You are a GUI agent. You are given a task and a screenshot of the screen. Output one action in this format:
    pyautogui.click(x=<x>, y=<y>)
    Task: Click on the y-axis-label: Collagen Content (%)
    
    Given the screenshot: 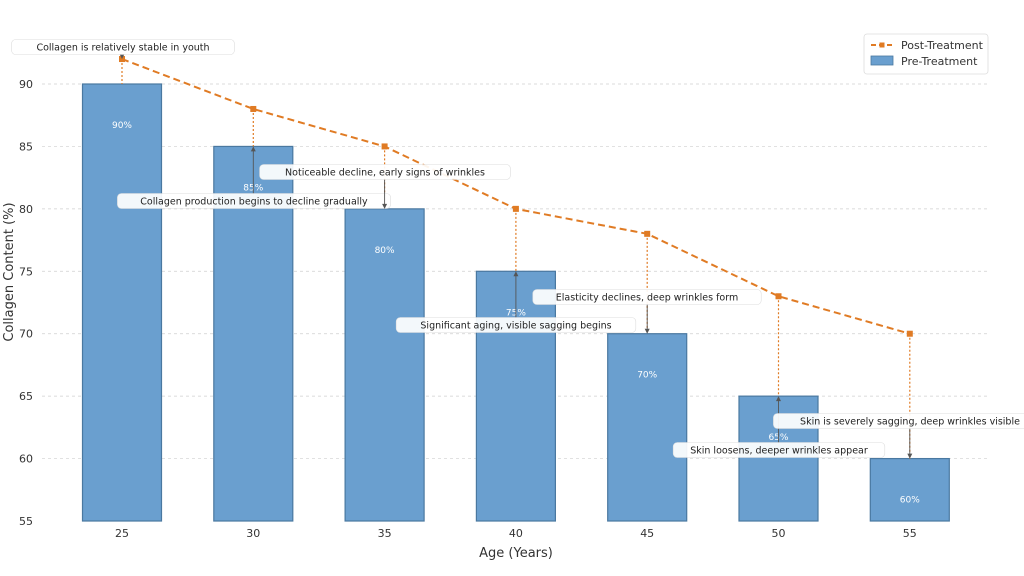 What is the action you would take?
    pyautogui.click(x=9, y=271)
    